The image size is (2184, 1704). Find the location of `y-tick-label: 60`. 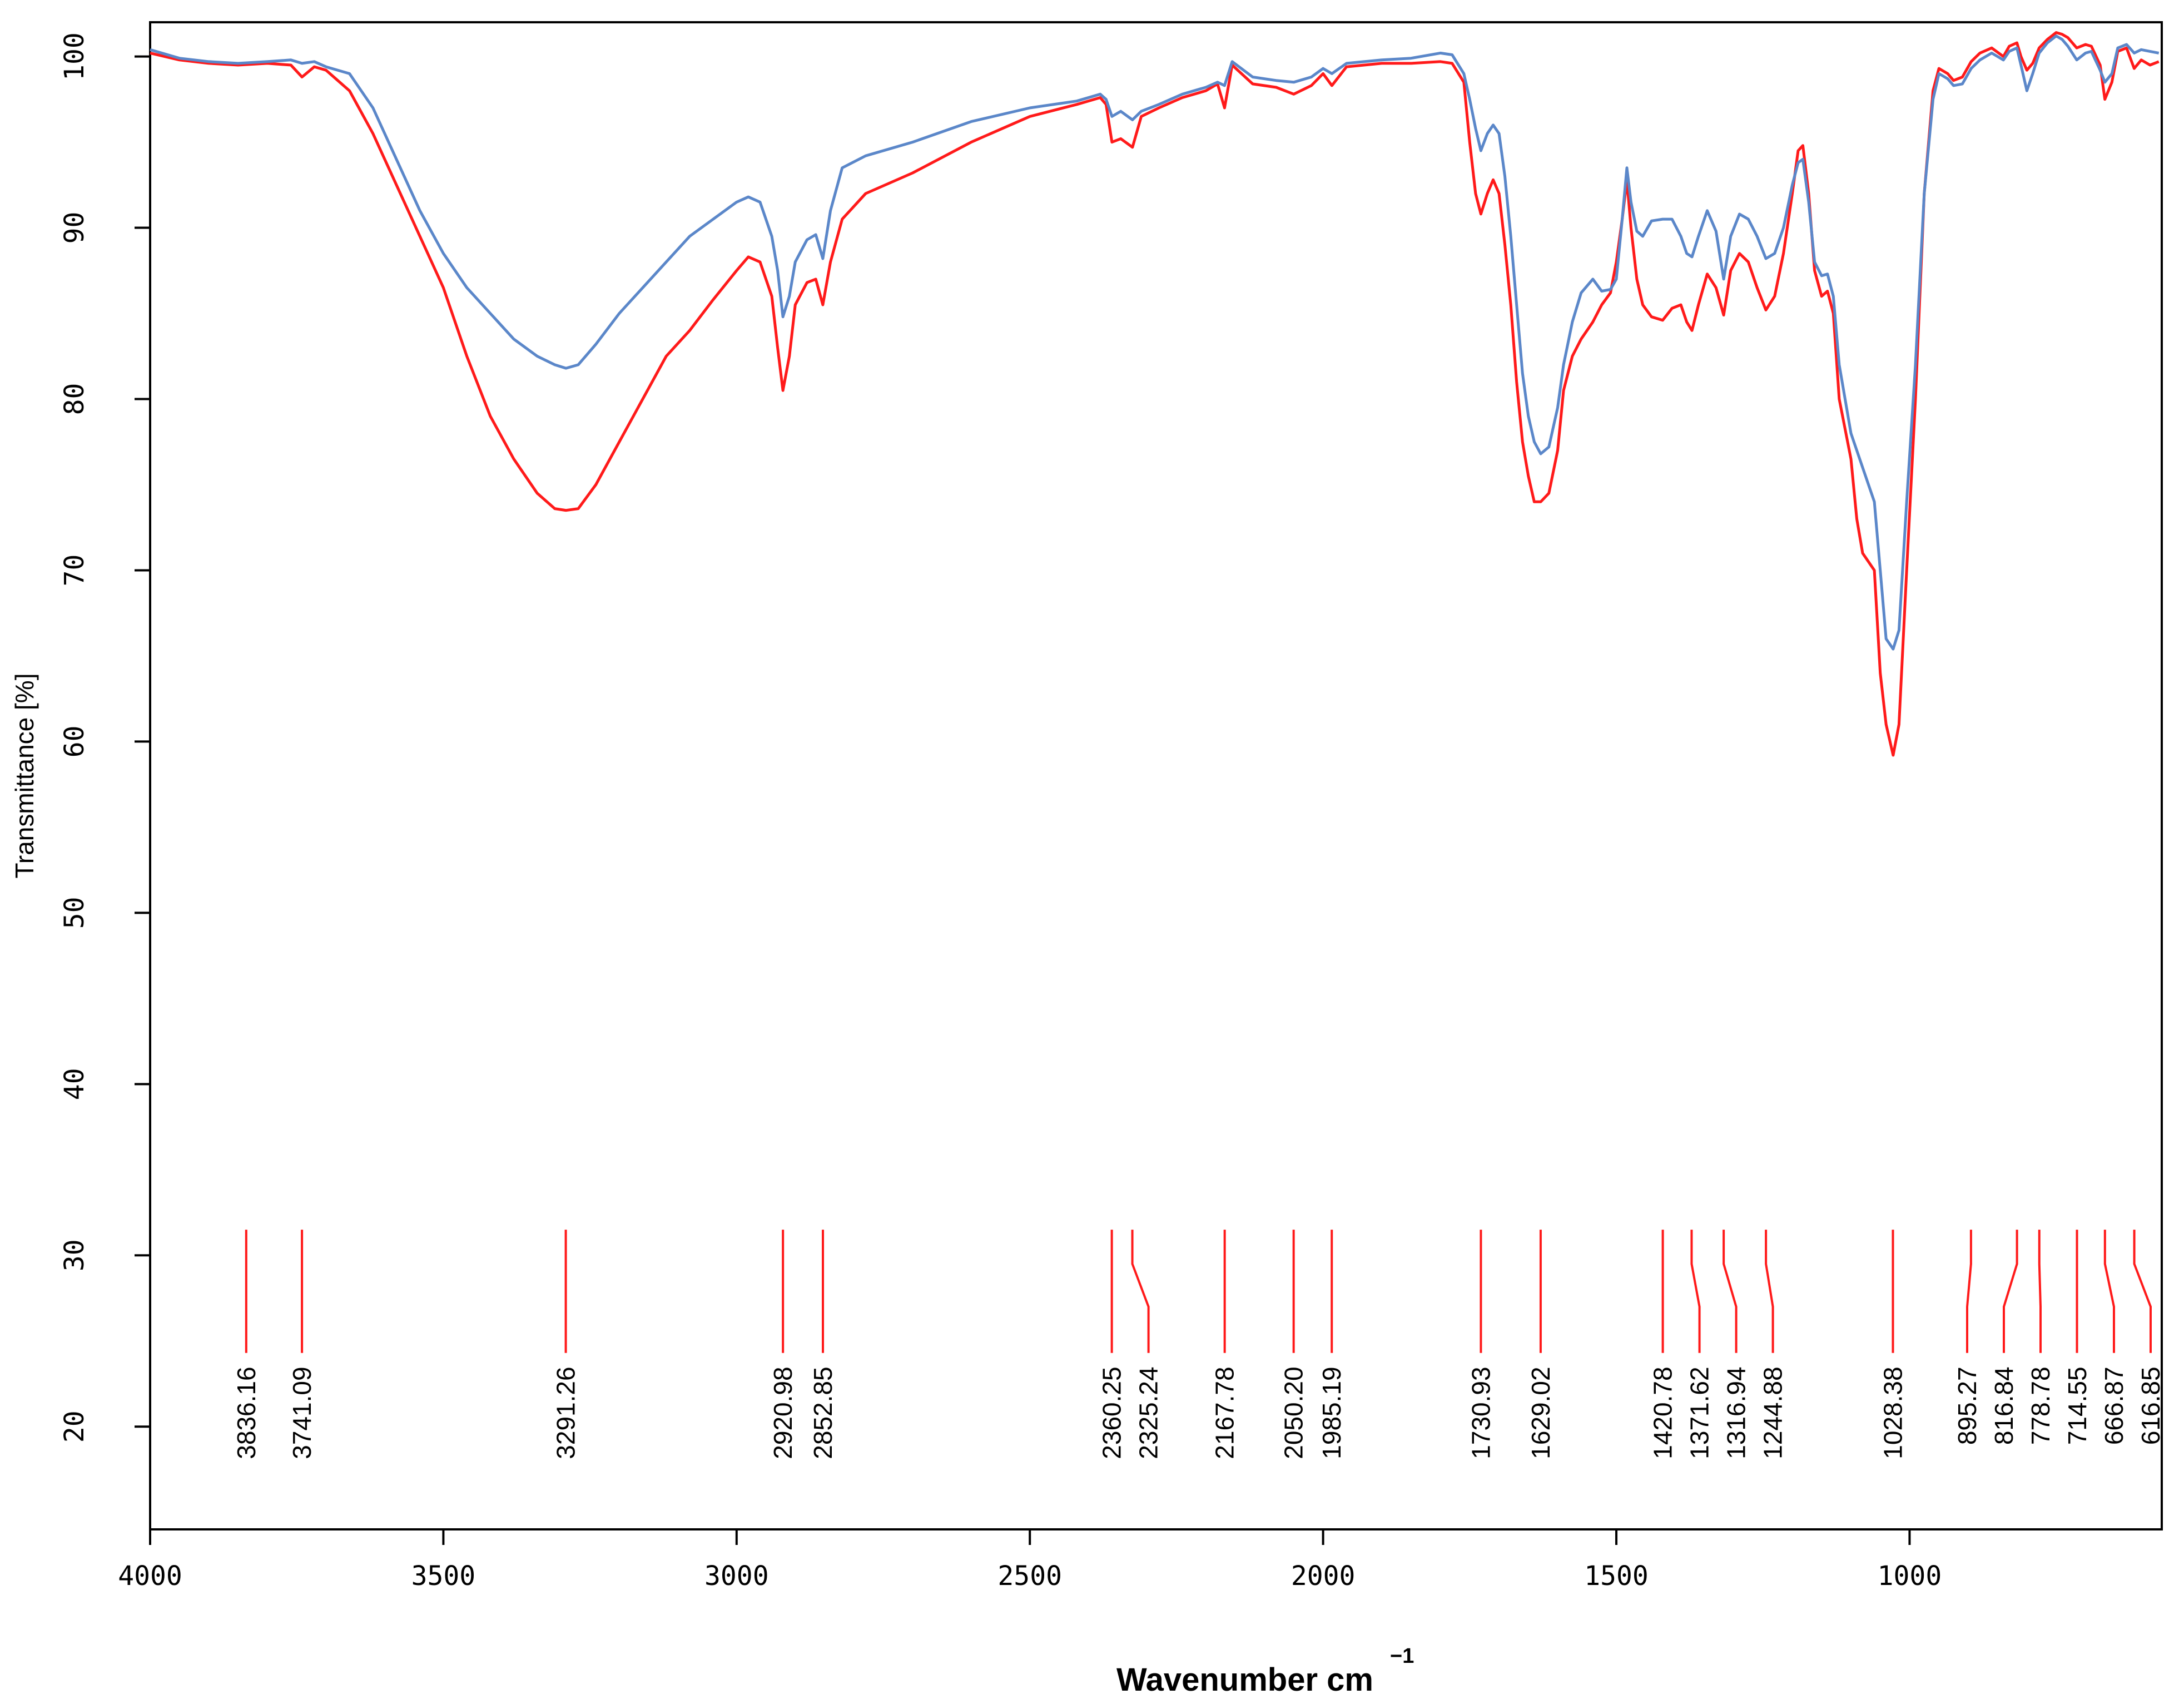

y-tick-label: 60 is located at coordinates (74, 742).